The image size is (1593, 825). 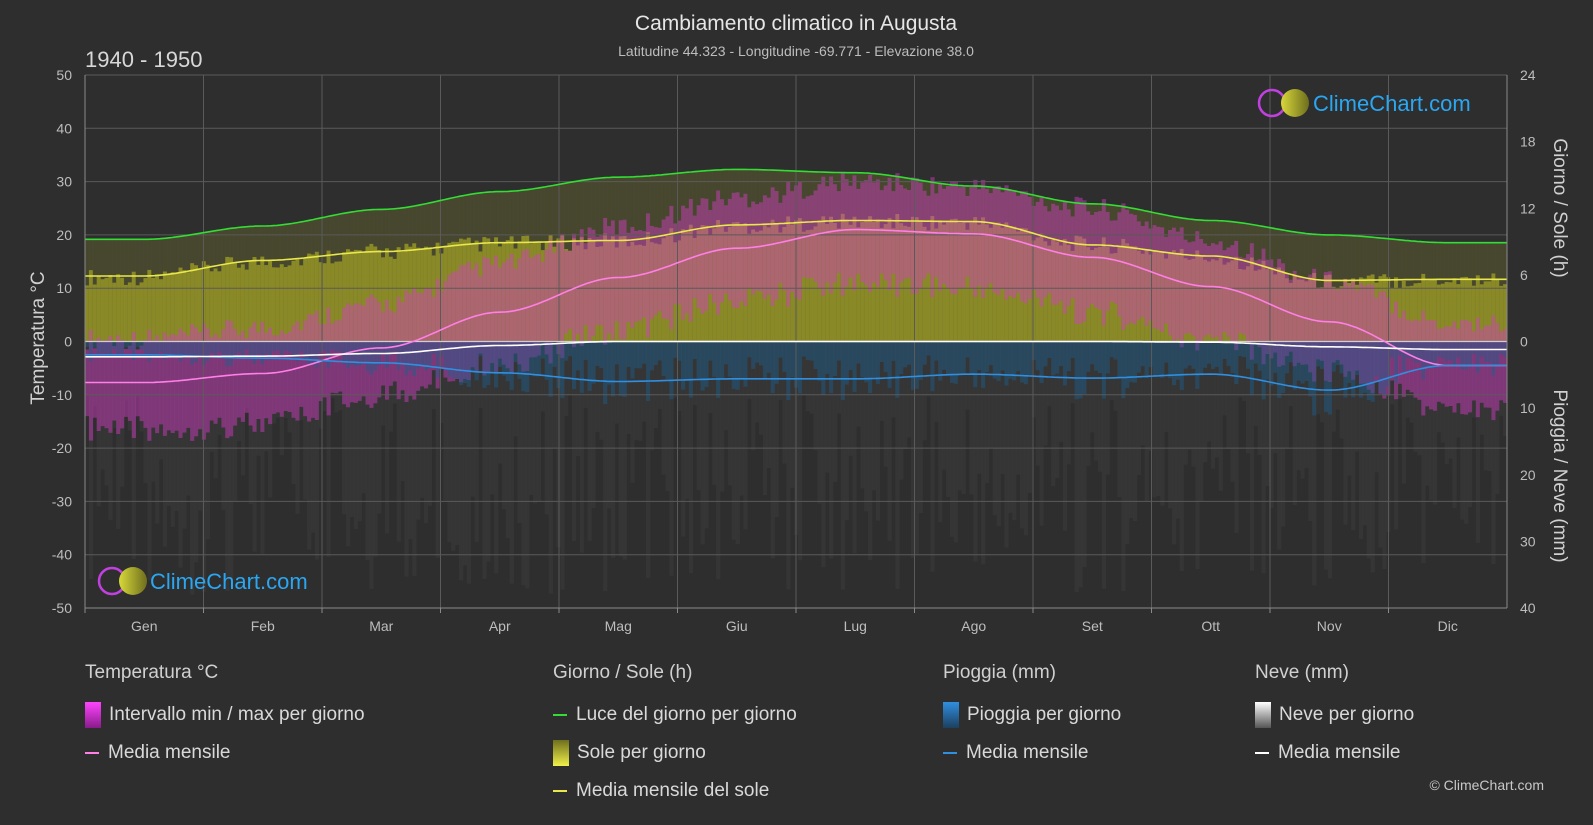 I want to click on x-tick-label: Set, so click(x=1092, y=626).